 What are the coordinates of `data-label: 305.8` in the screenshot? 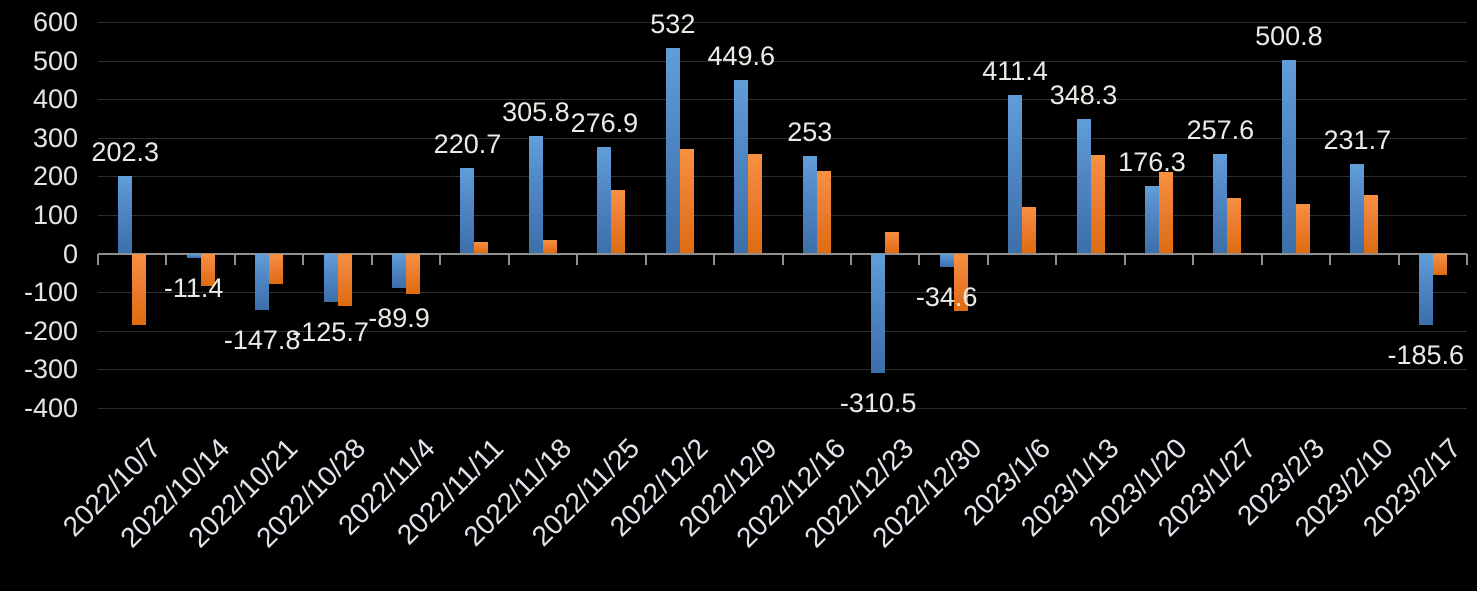 It's located at (536, 111).